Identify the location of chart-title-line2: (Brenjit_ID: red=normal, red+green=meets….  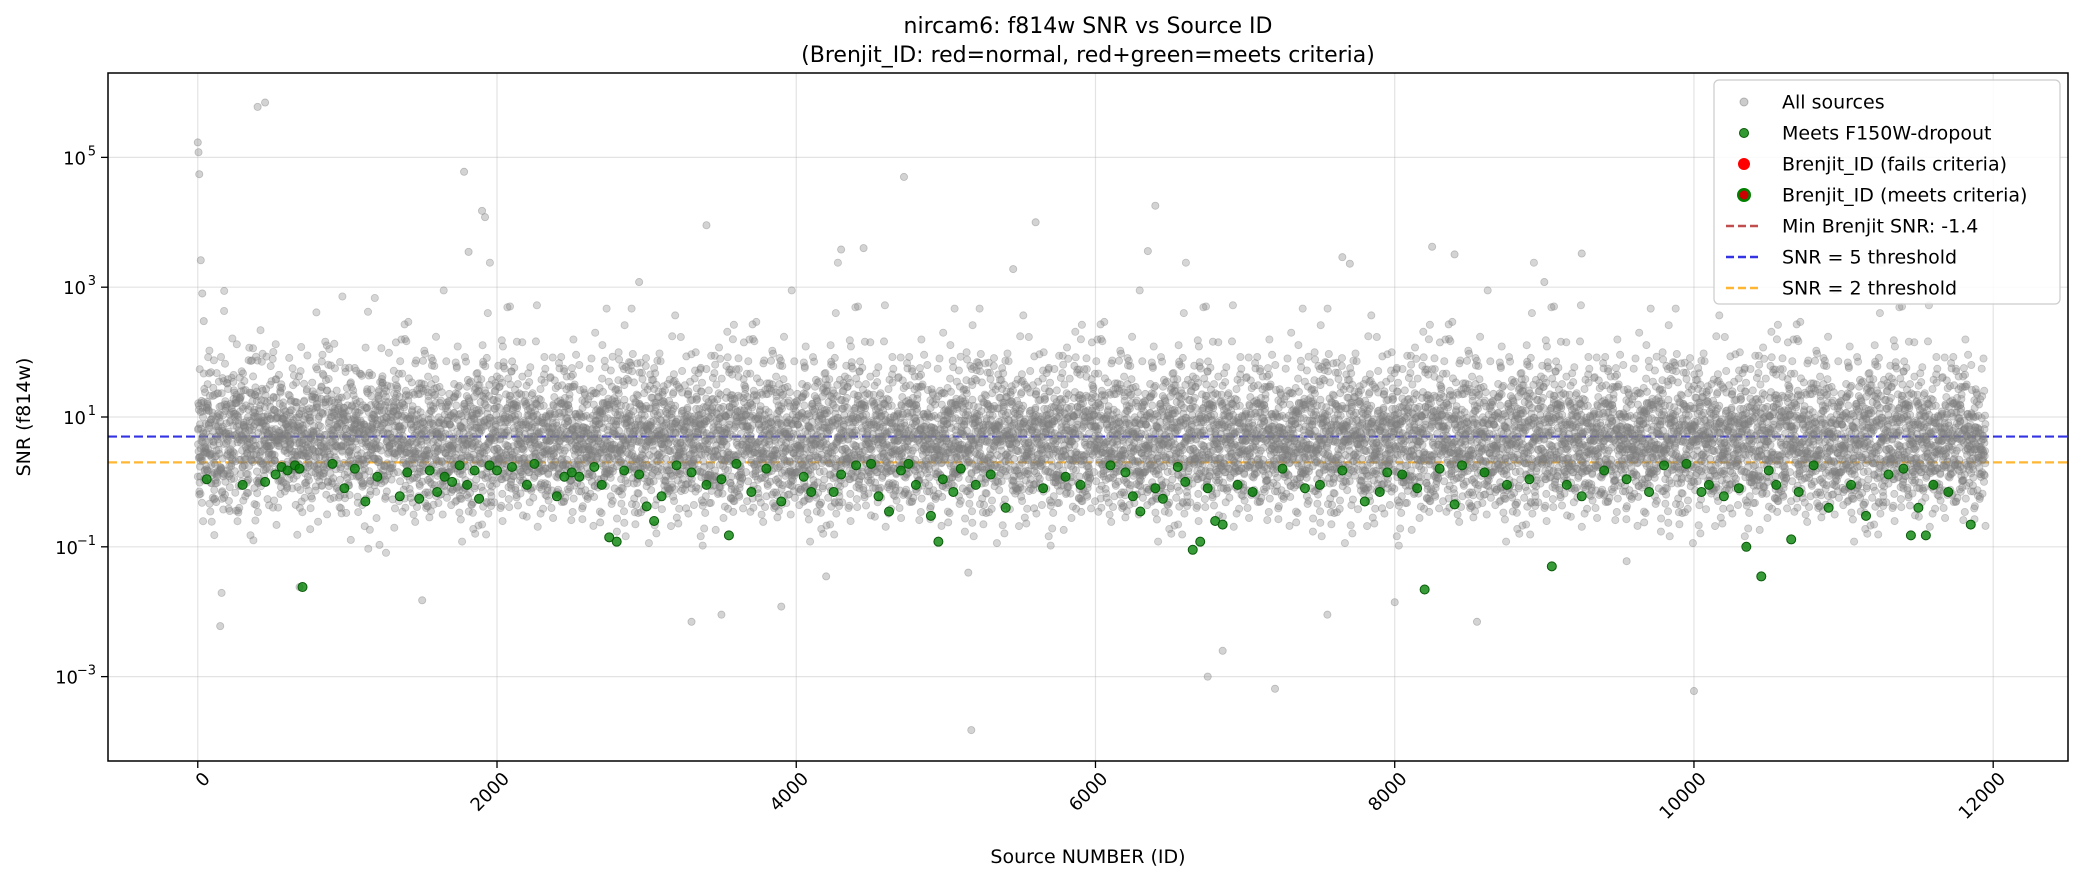
(1088, 55).